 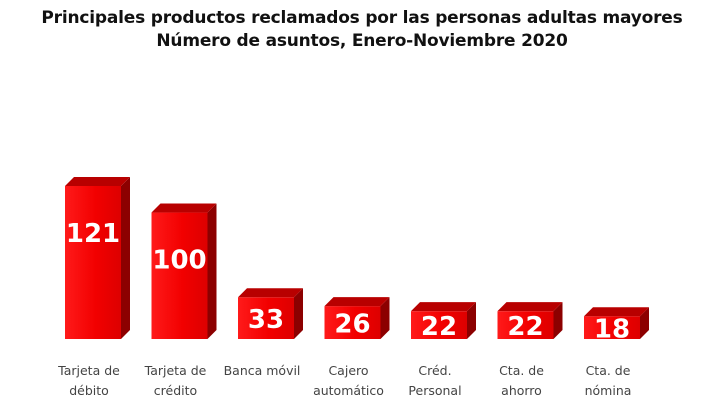 What do you see at coordinates (348, 390) in the screenshot?
I see `category-label-line: automático` at bounding box center [348, 390].